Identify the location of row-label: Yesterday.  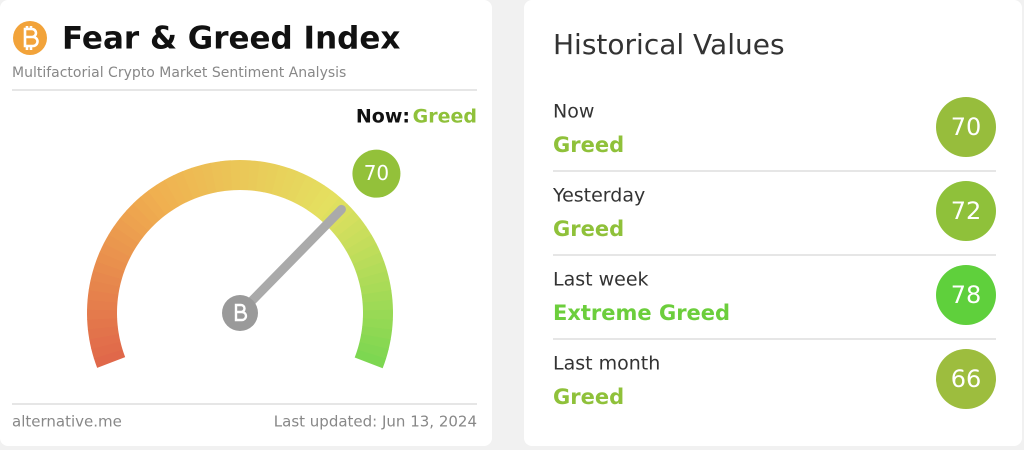
(598, 196).